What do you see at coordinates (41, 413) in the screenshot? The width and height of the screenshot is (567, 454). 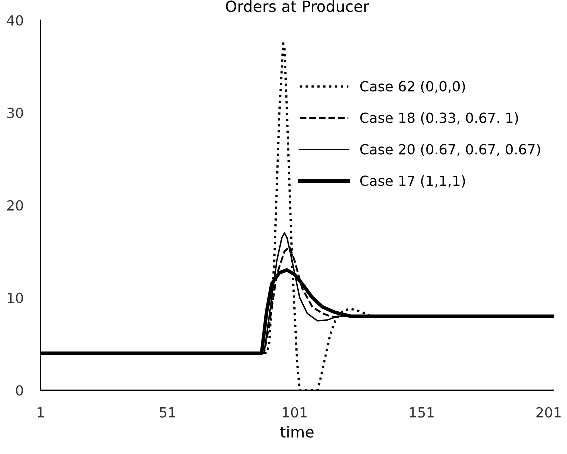 I see `x-tick-label: 1` at bounding box center [41, 413].